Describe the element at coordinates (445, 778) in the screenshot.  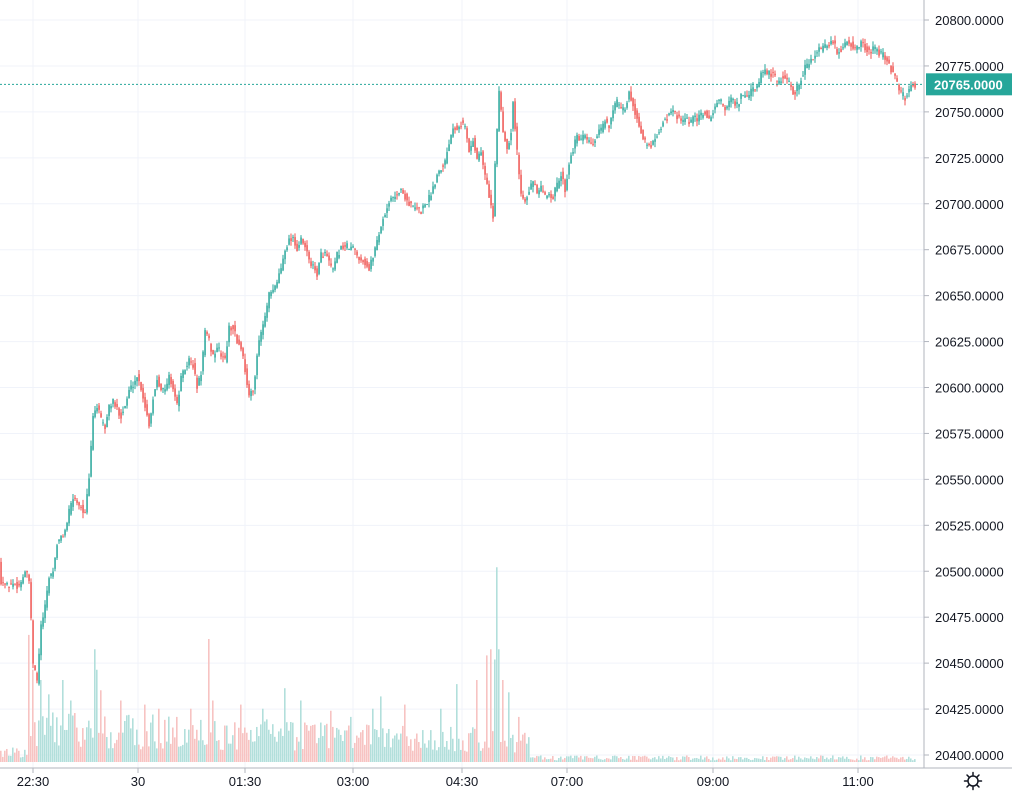
I see `time-axis: 22:30 30 01:30 03:00 04:30 07:00 09:00 11:00` at that location.